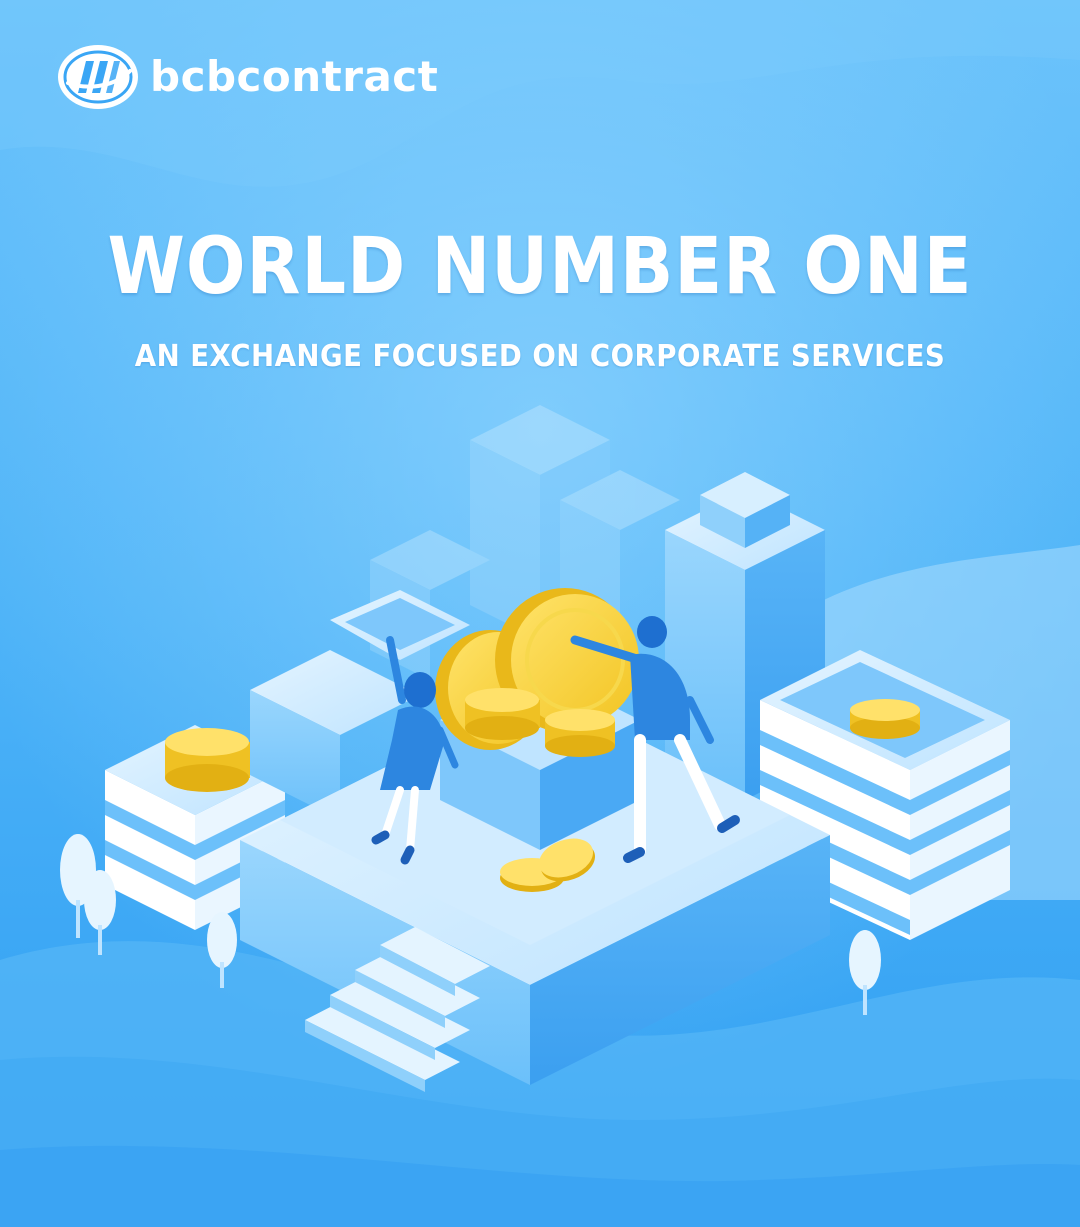 The width and height of the screenshot is (1080, 1227). I want to click on hero-title: WORLD NUMBER ONE, so click(540, 267).